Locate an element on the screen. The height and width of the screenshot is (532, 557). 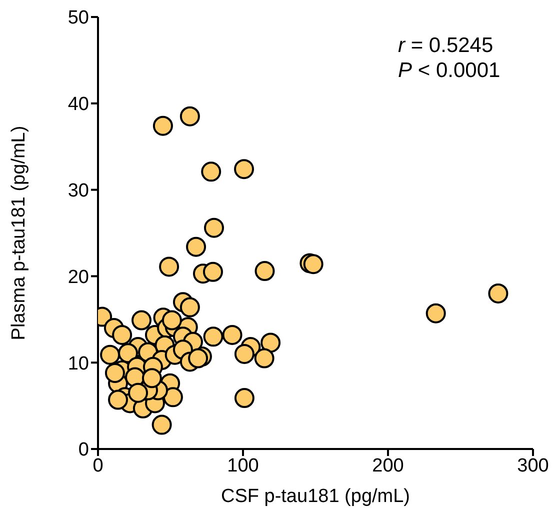
y-tick-label: 40 is located at coordinates (78, 105).